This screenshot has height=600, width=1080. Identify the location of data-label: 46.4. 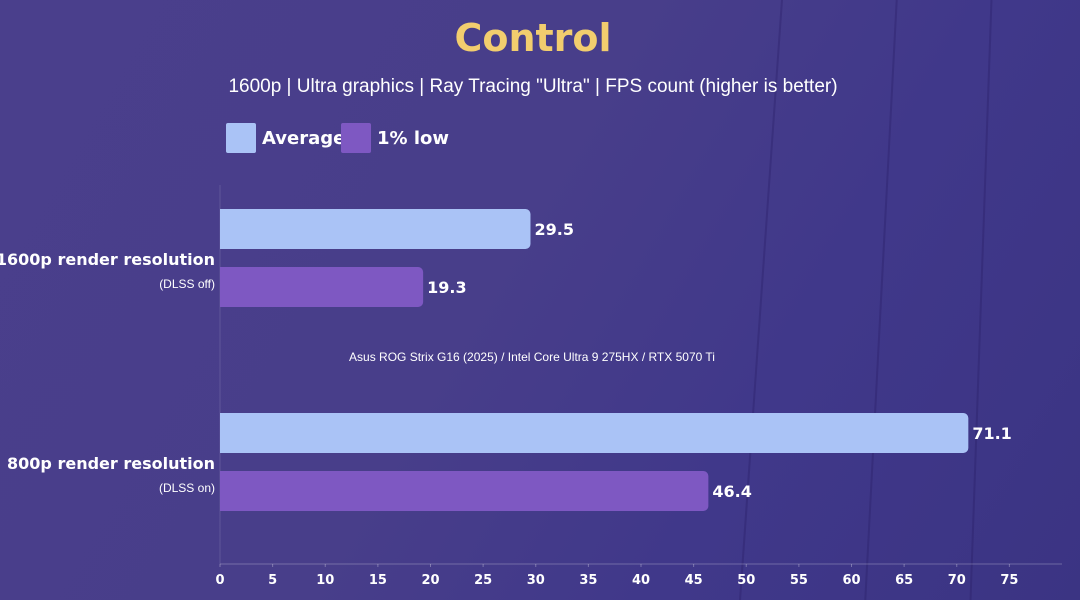
(731, 491).